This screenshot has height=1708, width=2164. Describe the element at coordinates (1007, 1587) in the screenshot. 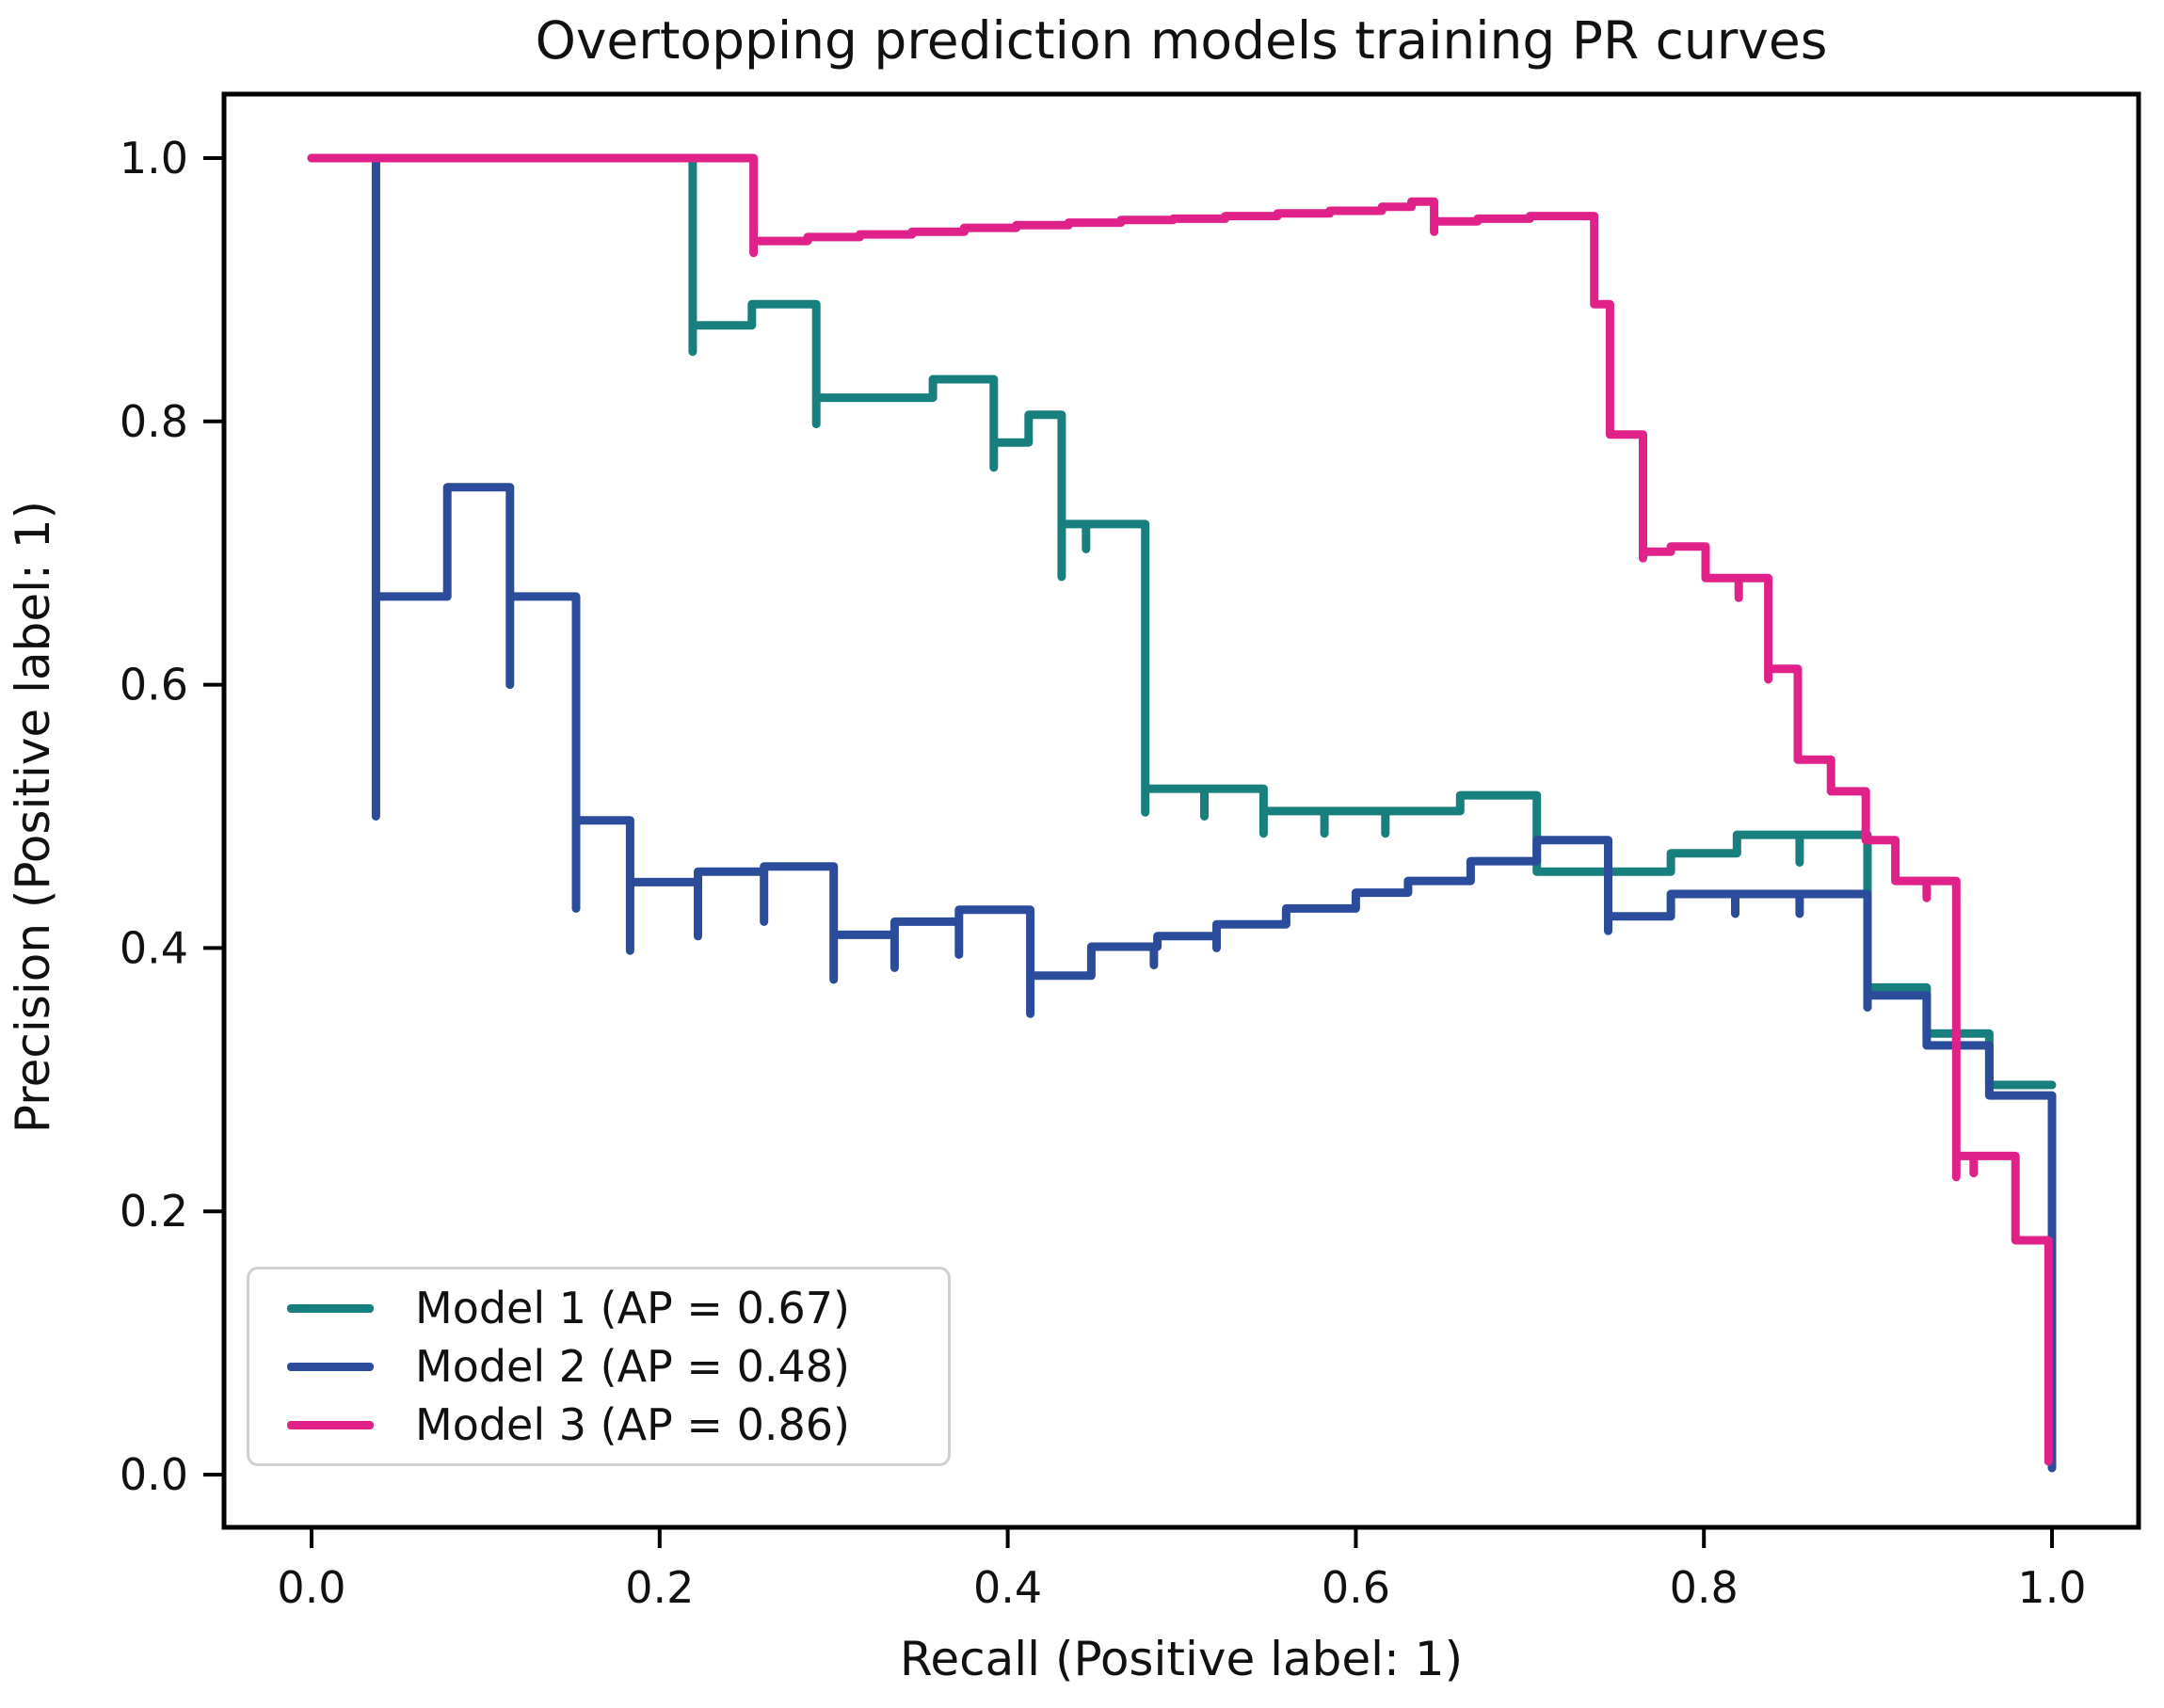

I see `x-tick-label: 0.4` at that location.